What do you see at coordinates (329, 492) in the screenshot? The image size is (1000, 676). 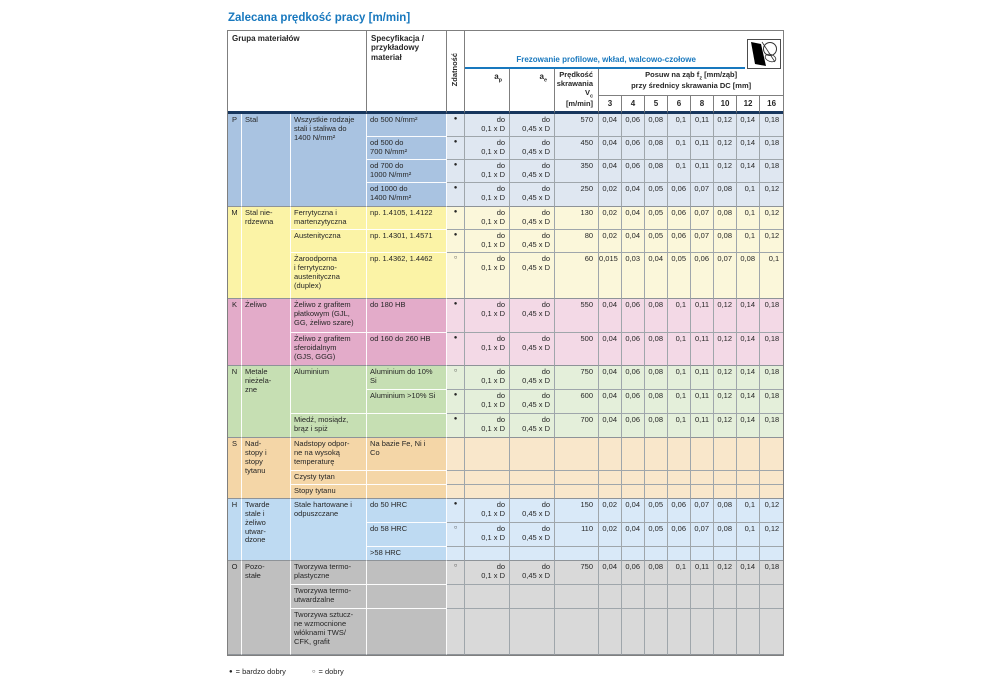 I see `material-description: Stopy tytanu` at bounding box center [329, 492].